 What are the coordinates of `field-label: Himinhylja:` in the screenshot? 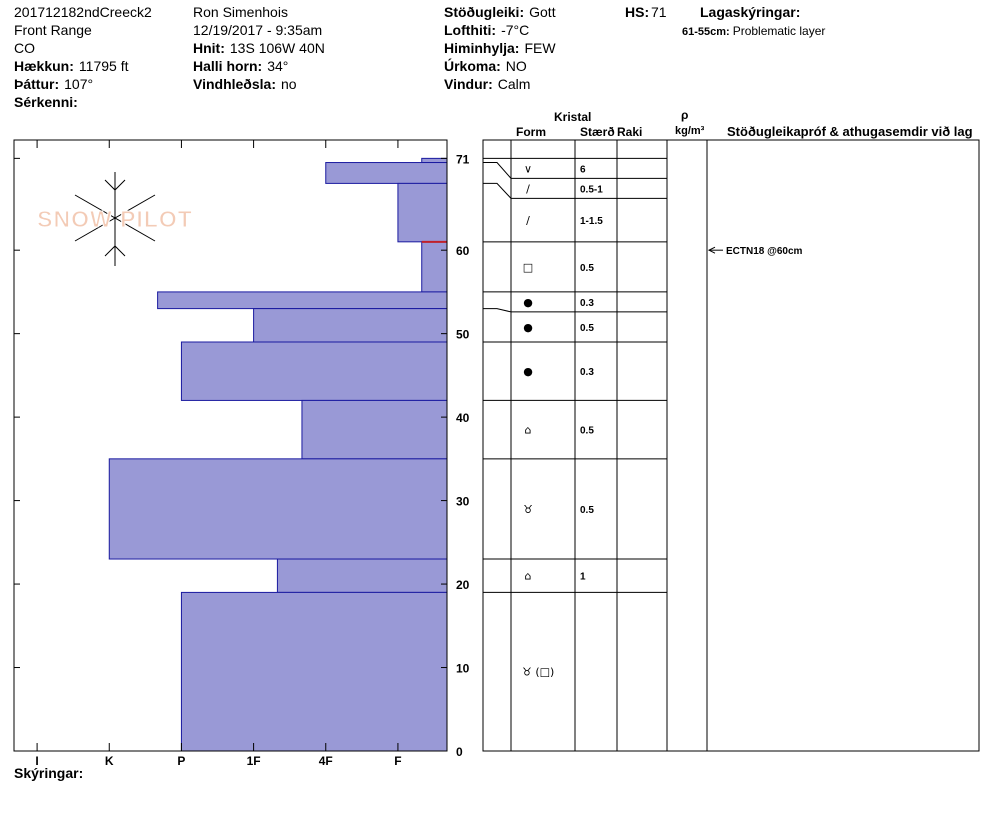 It's located at (481, 48).